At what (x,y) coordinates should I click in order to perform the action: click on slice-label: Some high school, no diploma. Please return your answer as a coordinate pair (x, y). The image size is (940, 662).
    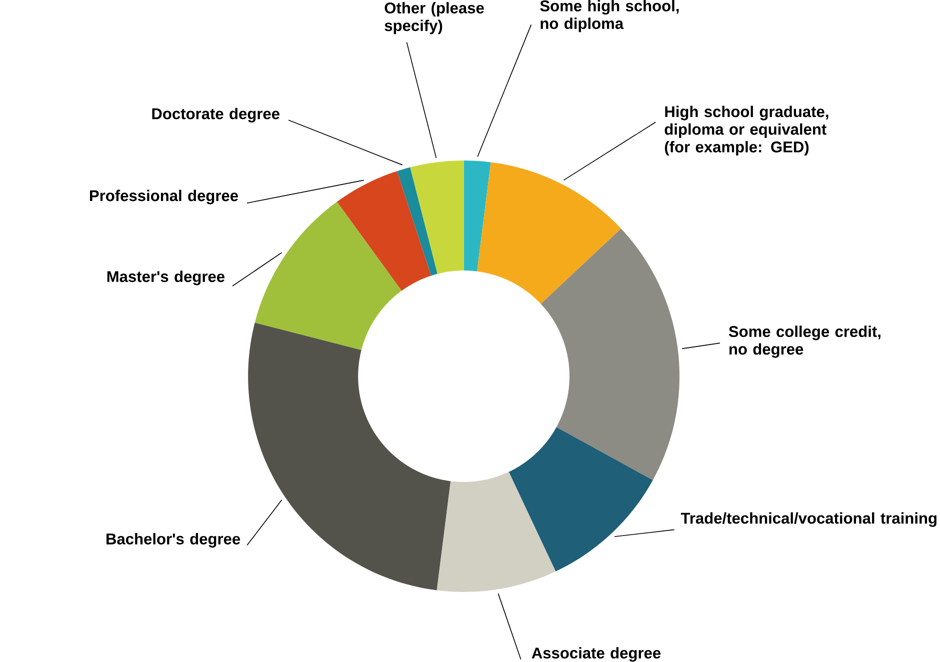
    Looking at the image, I should click on (609, 16).